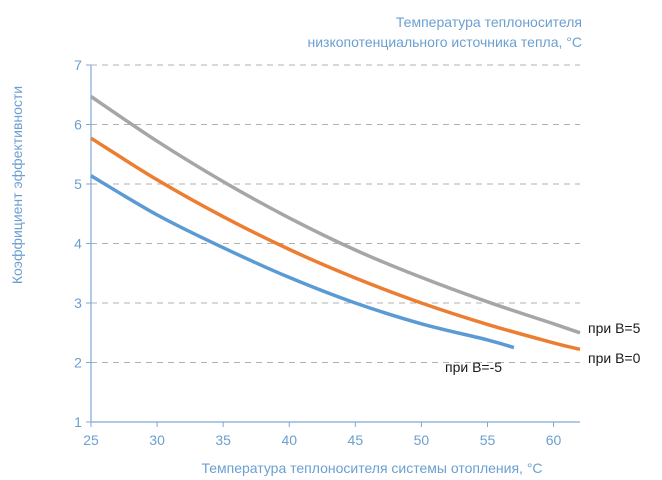 Image resolution: width=662 pixels, height=480 pixels. What do you see at coordinates (356, 440) in the screenshot?
I see `x-tick-label-45: 45` at bounding box center [356, 440].